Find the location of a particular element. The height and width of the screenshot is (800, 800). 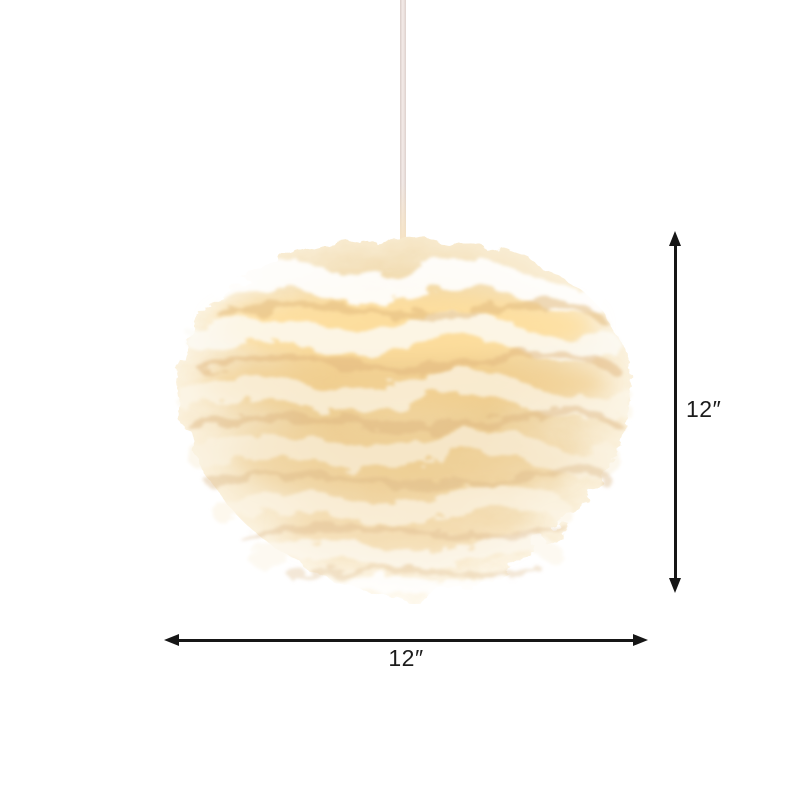

pendant-cord is located at coordinates (403, 121).